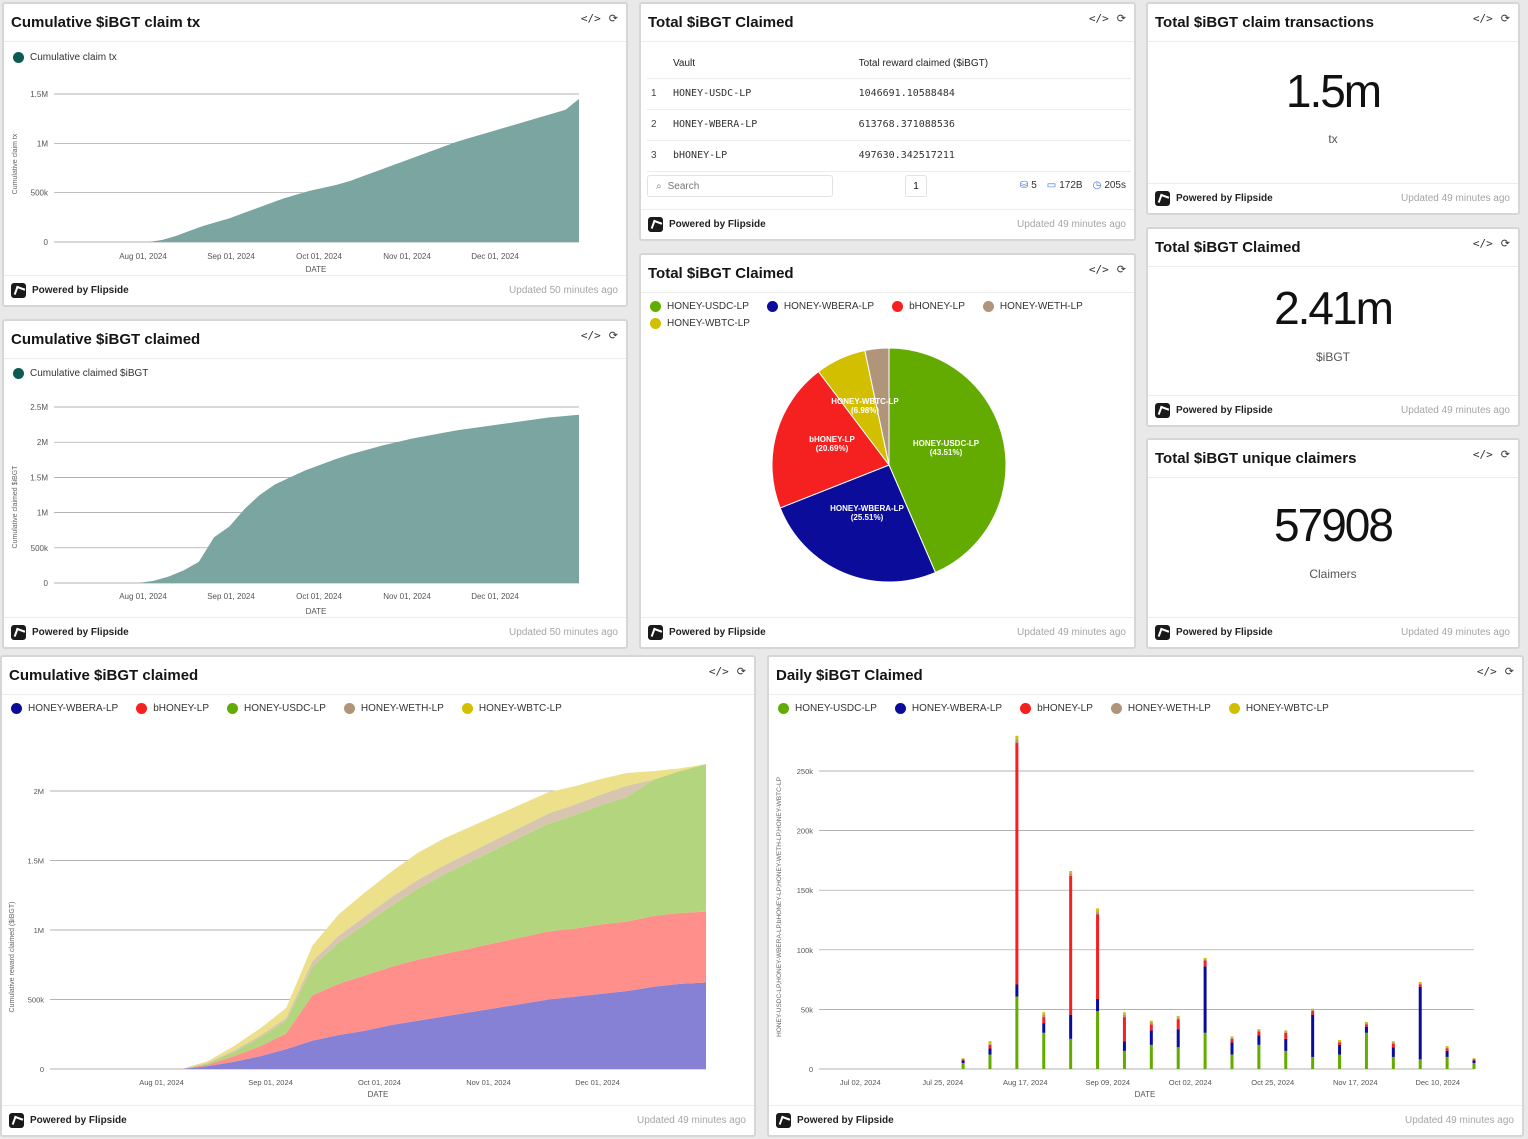 The width and height of the screenshot is (1528, 1139). What do you see at coordinates (65, 57) in the screenshot?
I see `legend-item: Cumulative claim tx` at bounding box center [65, 57].